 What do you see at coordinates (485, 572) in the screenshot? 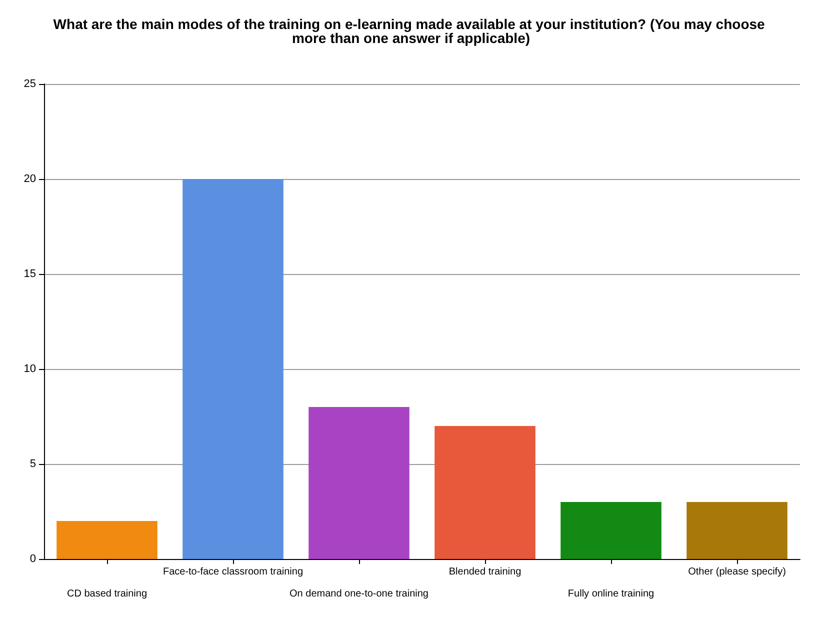
I see `x-tick-label: Blended training` at bounding box center [485, 572].